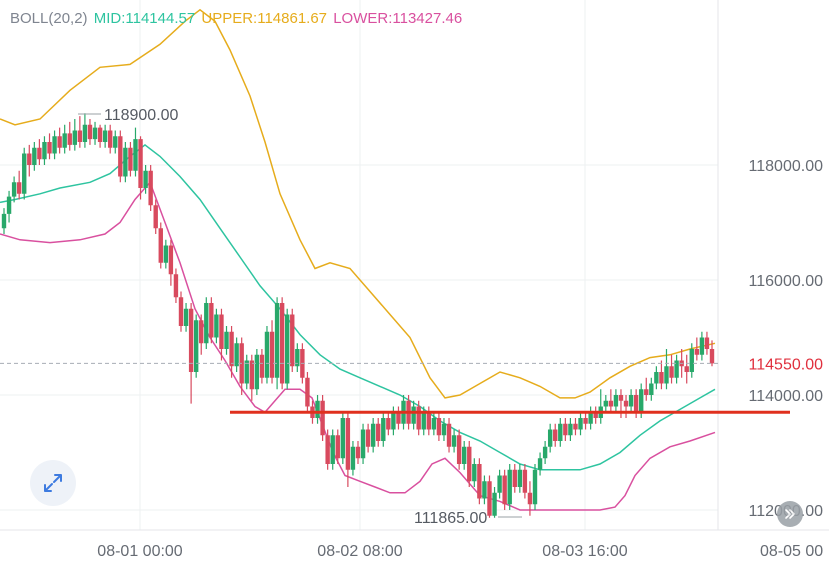  Describe the element at coordinates (791, 551) in the screenshot. I see `x-tick-label: 08-05 00` at that location.